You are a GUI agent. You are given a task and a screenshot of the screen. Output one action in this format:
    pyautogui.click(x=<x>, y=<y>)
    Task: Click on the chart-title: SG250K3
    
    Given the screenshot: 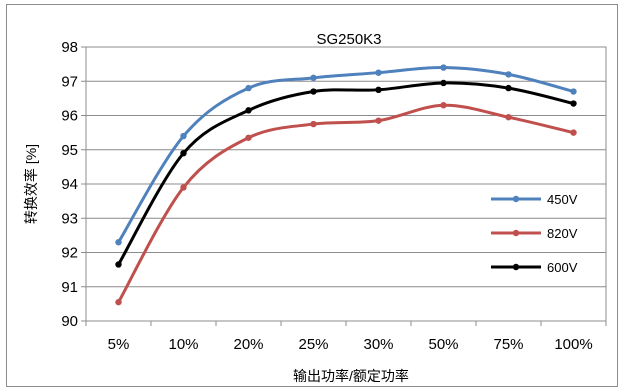 What is the action you would take?
    pyautogui.click(x=348, y=39)
    